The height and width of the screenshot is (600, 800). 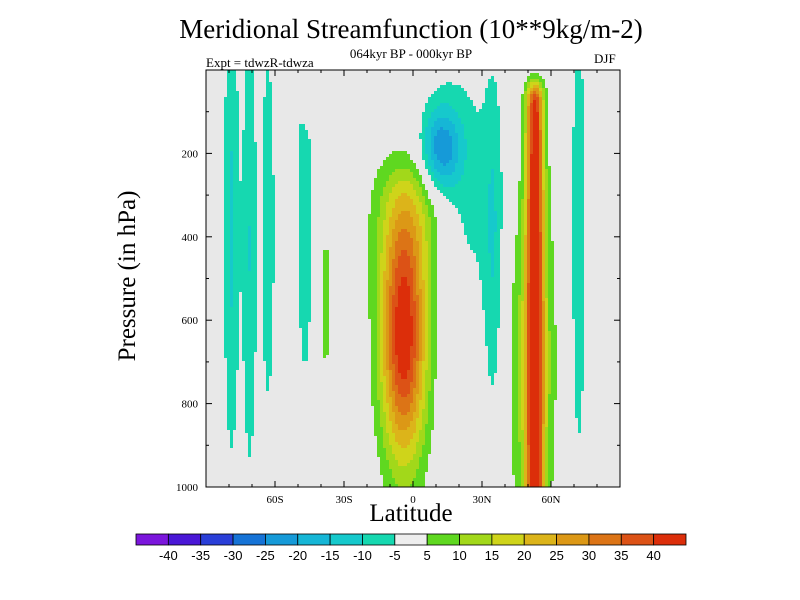 I want to click on colorbar-swatch, so click(x=217, y=539).